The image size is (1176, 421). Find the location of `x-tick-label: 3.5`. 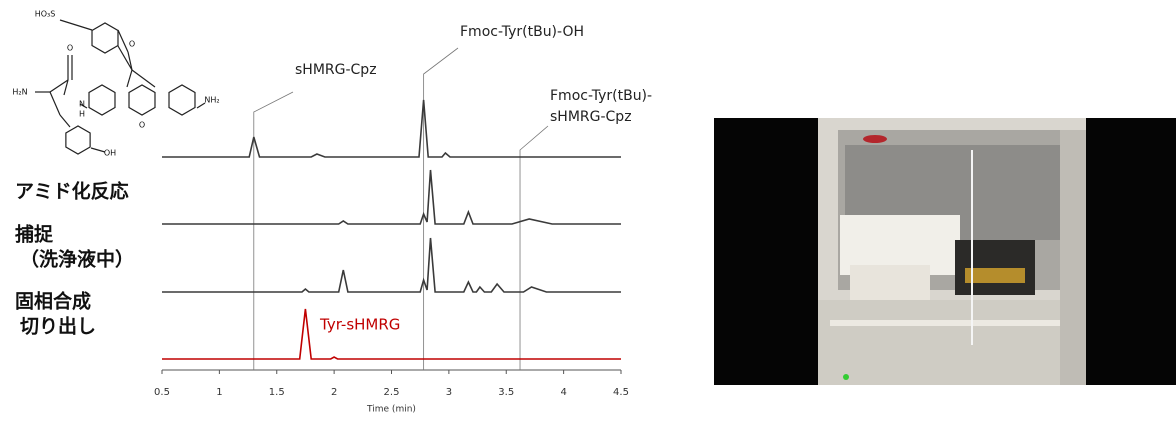

x-tick-label: 3.5 is located at coordinates (506, 392).